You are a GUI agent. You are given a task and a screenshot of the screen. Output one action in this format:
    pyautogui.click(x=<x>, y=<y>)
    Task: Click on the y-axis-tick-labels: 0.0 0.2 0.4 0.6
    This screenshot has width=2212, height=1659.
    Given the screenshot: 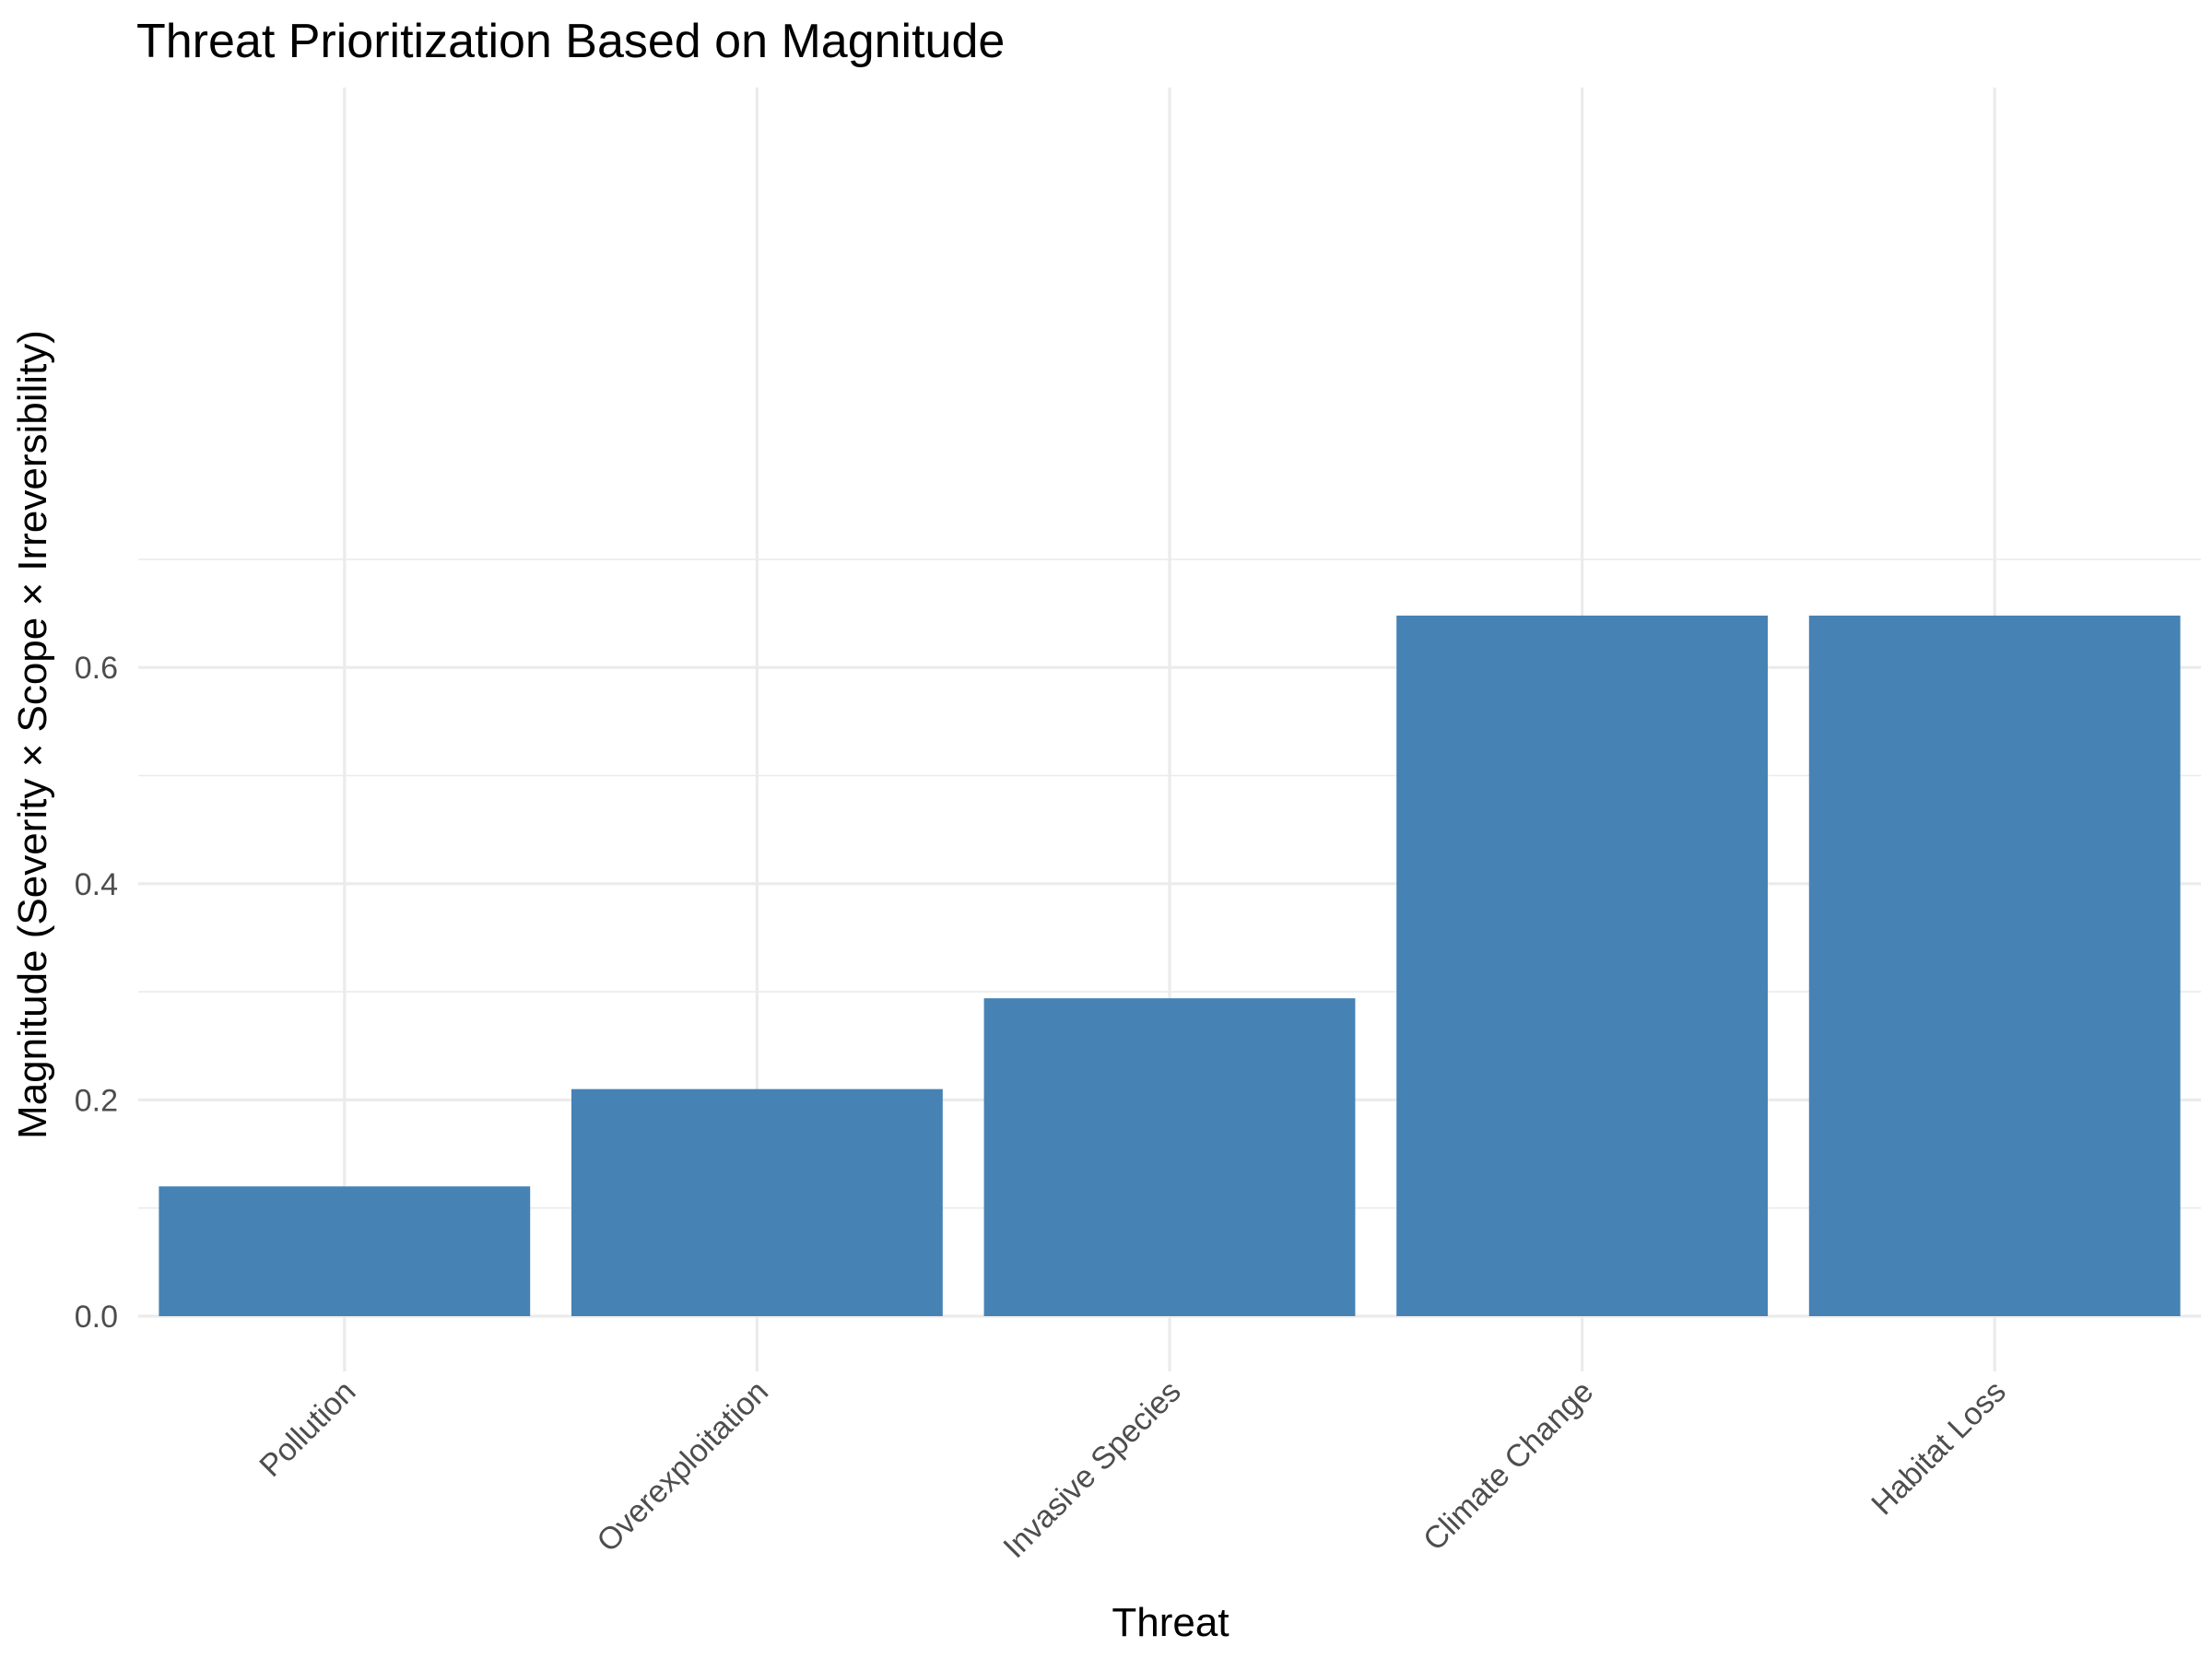 What is the action you would take?
    pyautogui.click(x=96, y=993)
    